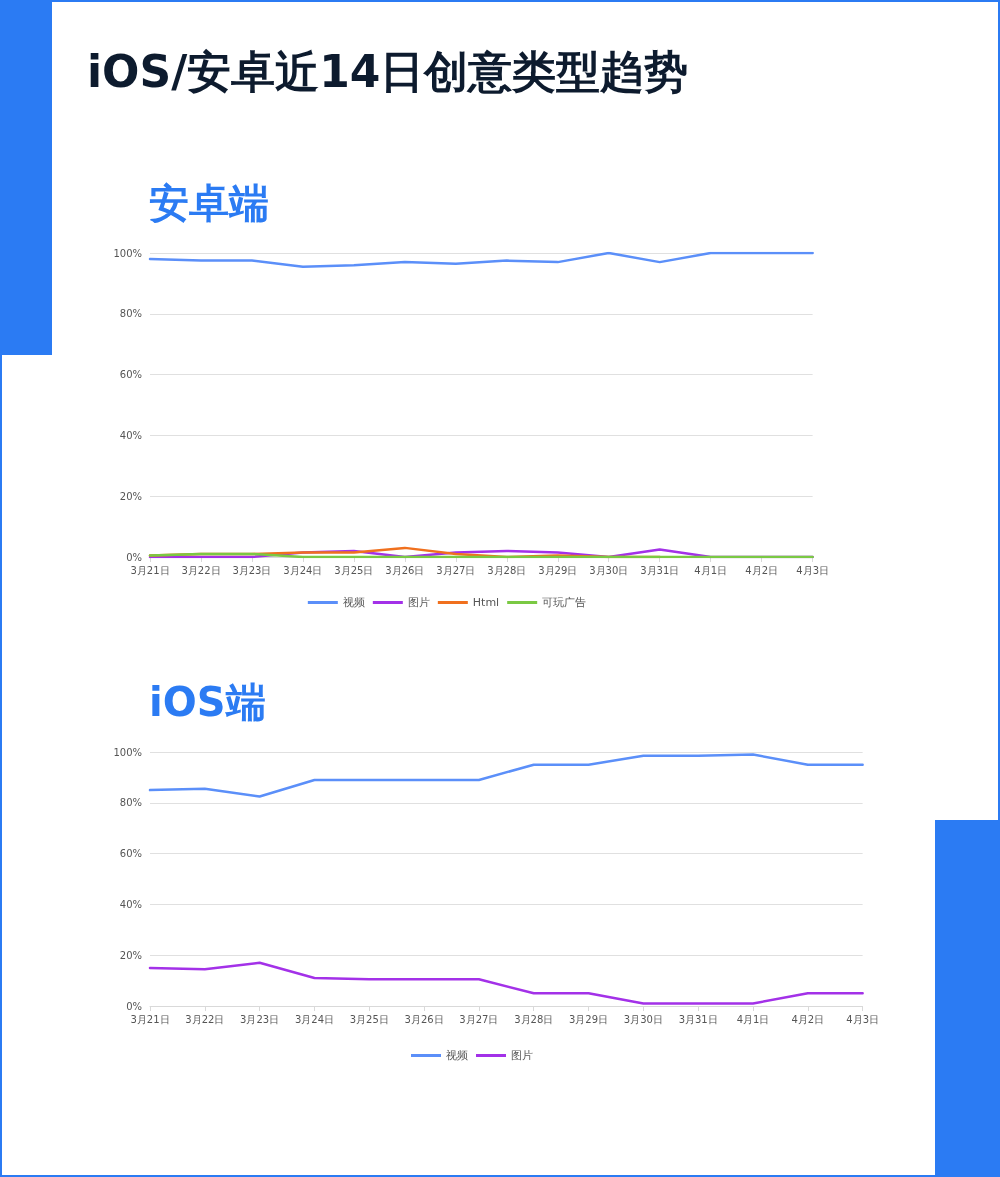  Describe the element at coordinates (486, 602) in the screenshot. I see `legend-label: Html` at that location.